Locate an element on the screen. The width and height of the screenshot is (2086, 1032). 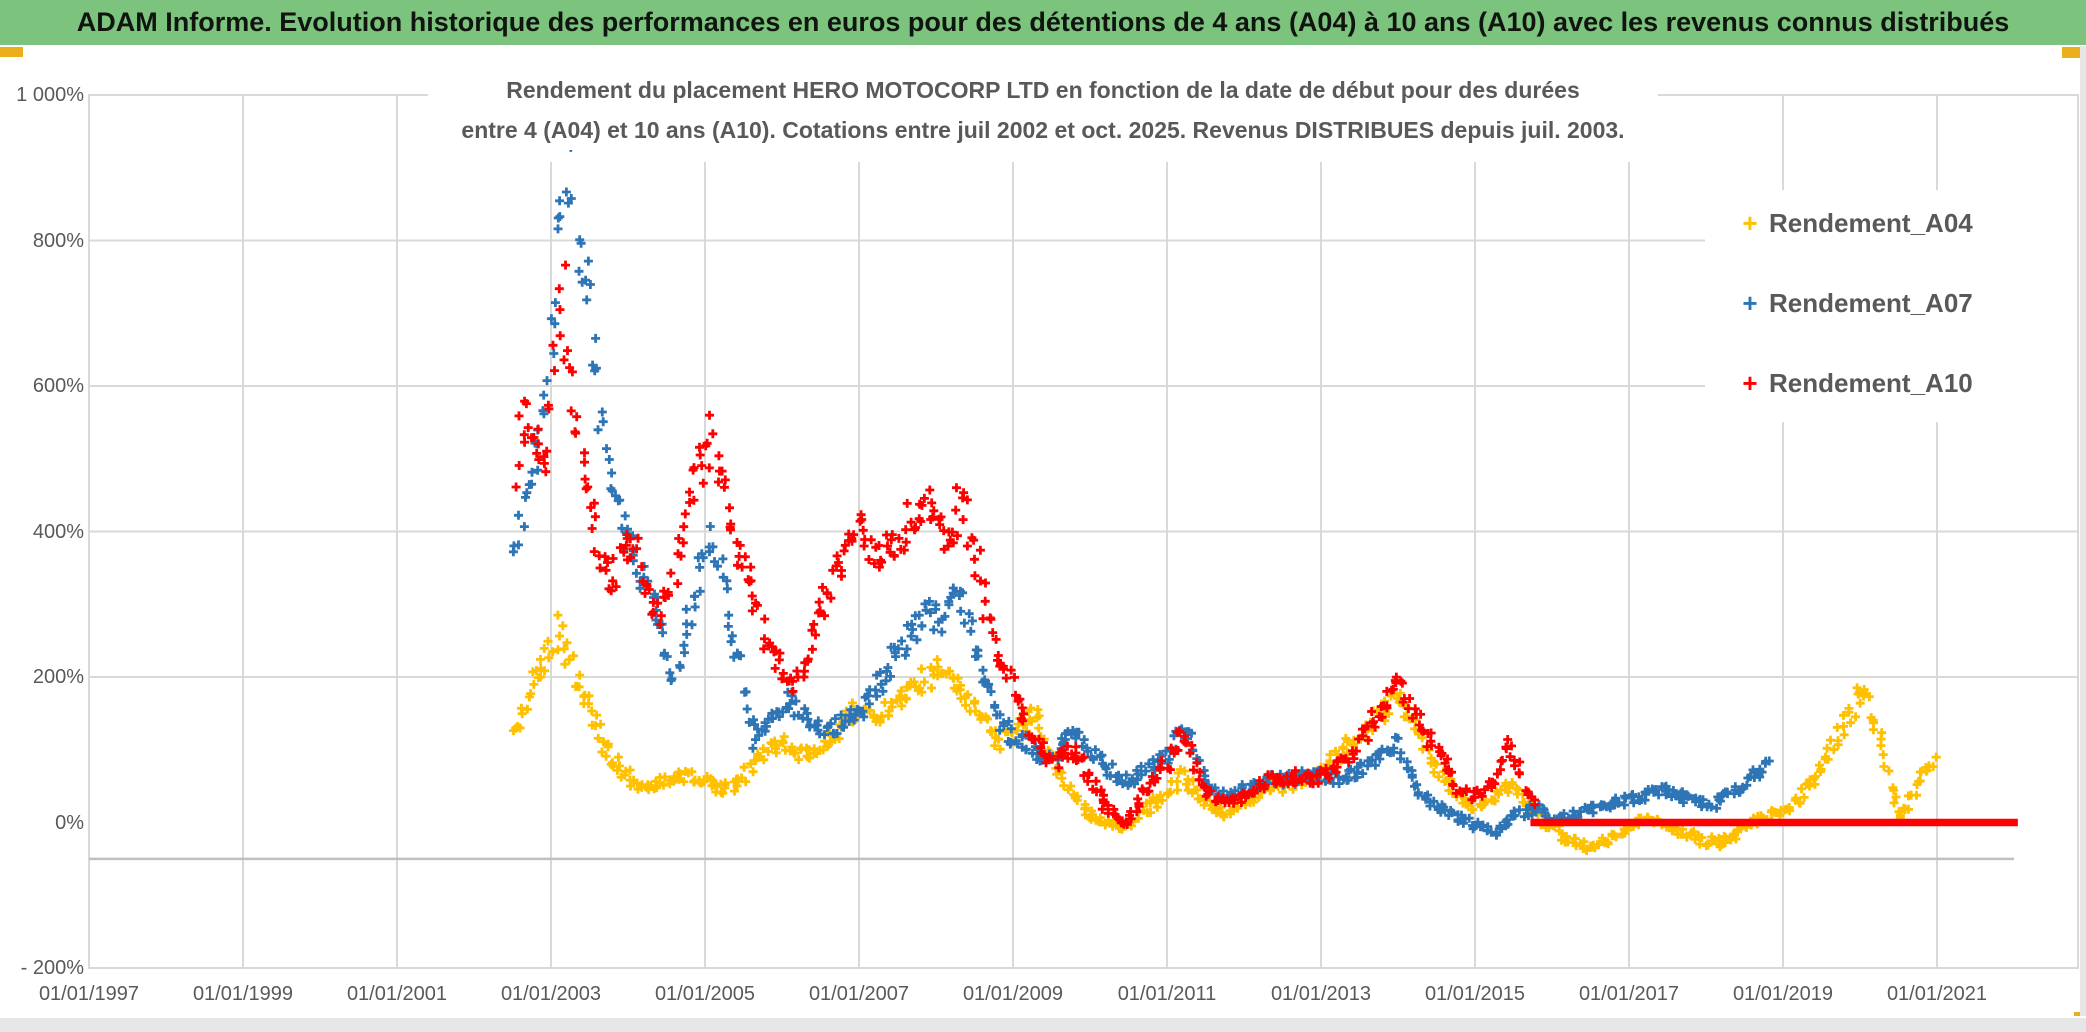
y-axis-label: 200% is located at coordinates (58, 677).